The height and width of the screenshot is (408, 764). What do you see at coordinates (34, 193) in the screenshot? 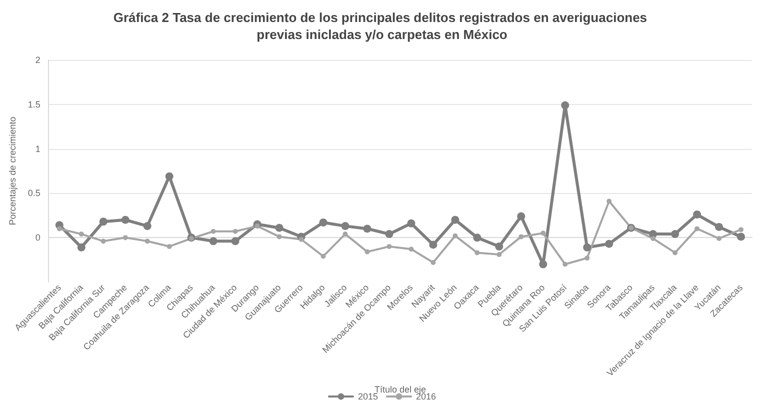
I see `y-tick-label: 0.5` at bounding box center [34, 193].